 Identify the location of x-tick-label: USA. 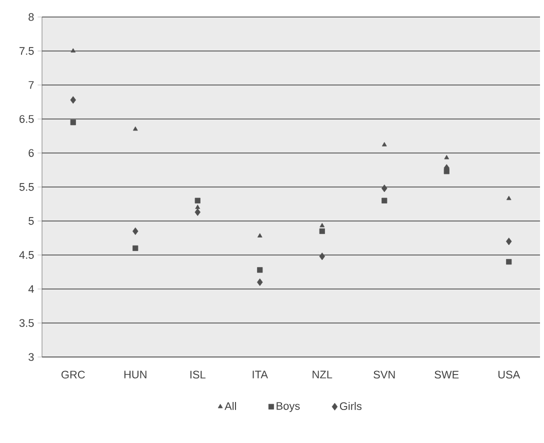
(509, 374).